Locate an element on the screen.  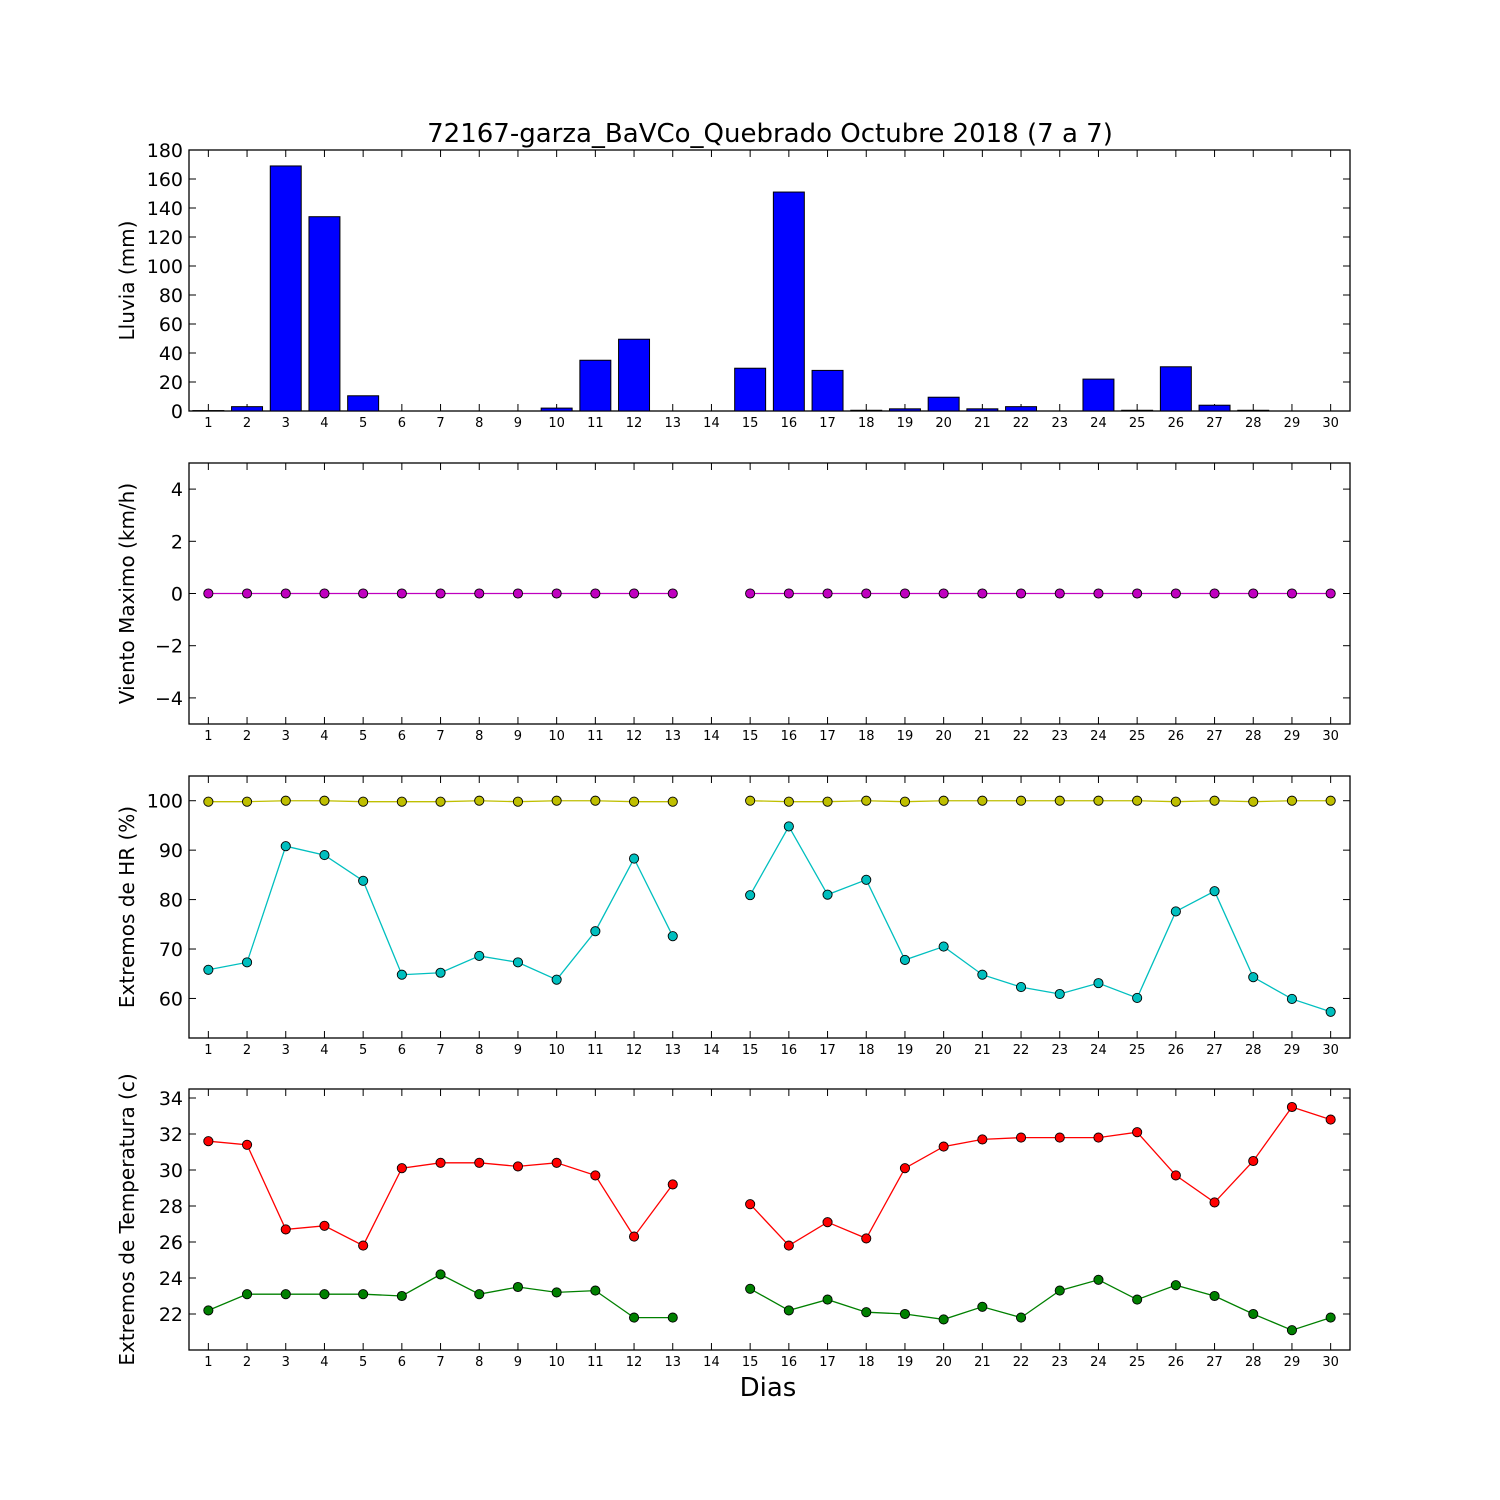
y-axis-label-rain: Lluvia (mm) is located at coordinates (127, 281).